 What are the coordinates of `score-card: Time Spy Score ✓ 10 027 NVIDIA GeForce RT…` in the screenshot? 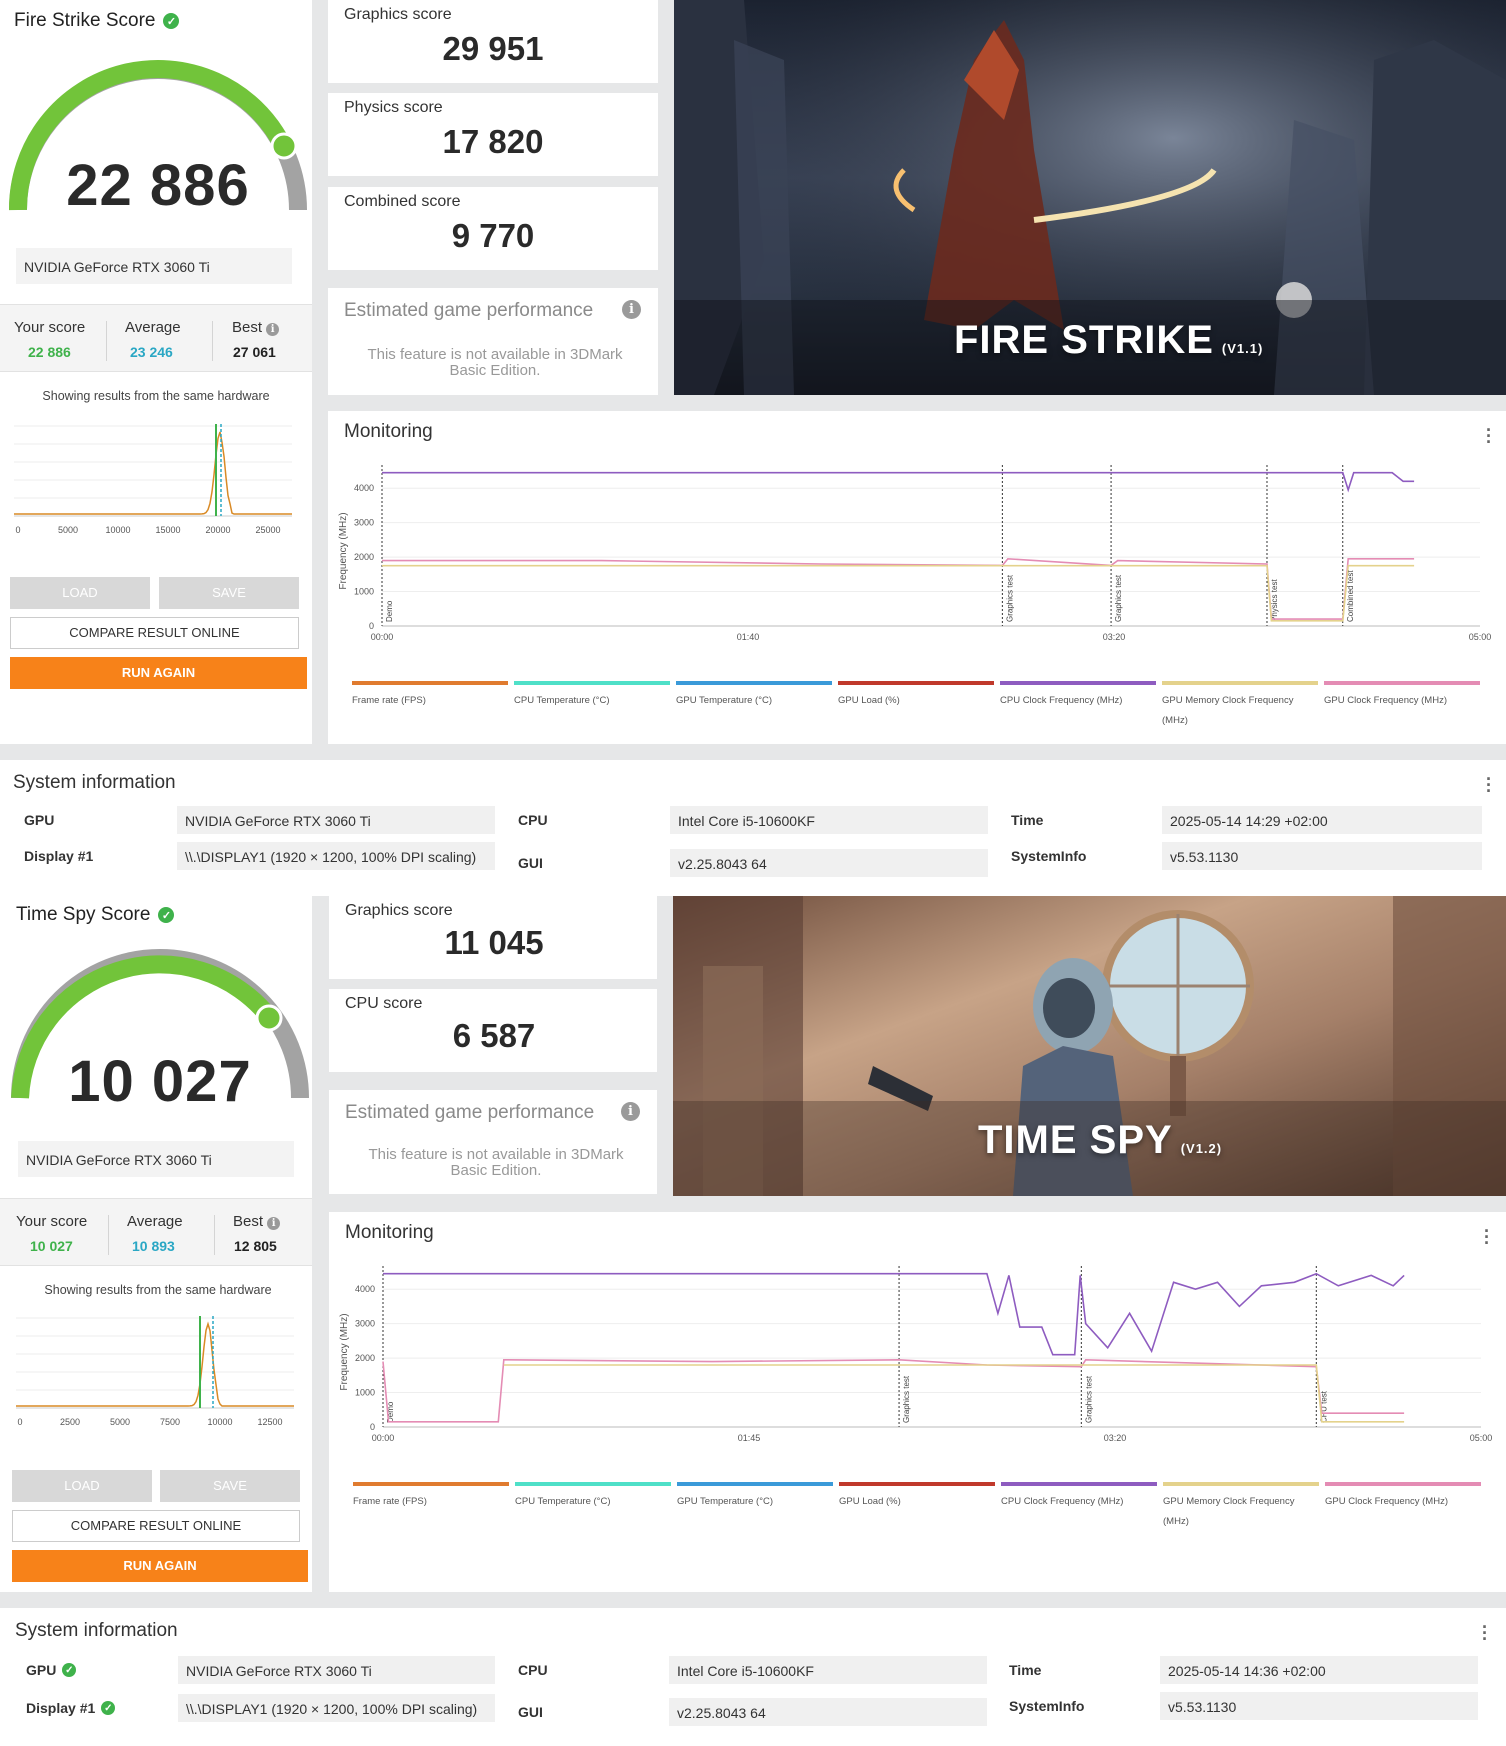 It's located at (156, 1244).